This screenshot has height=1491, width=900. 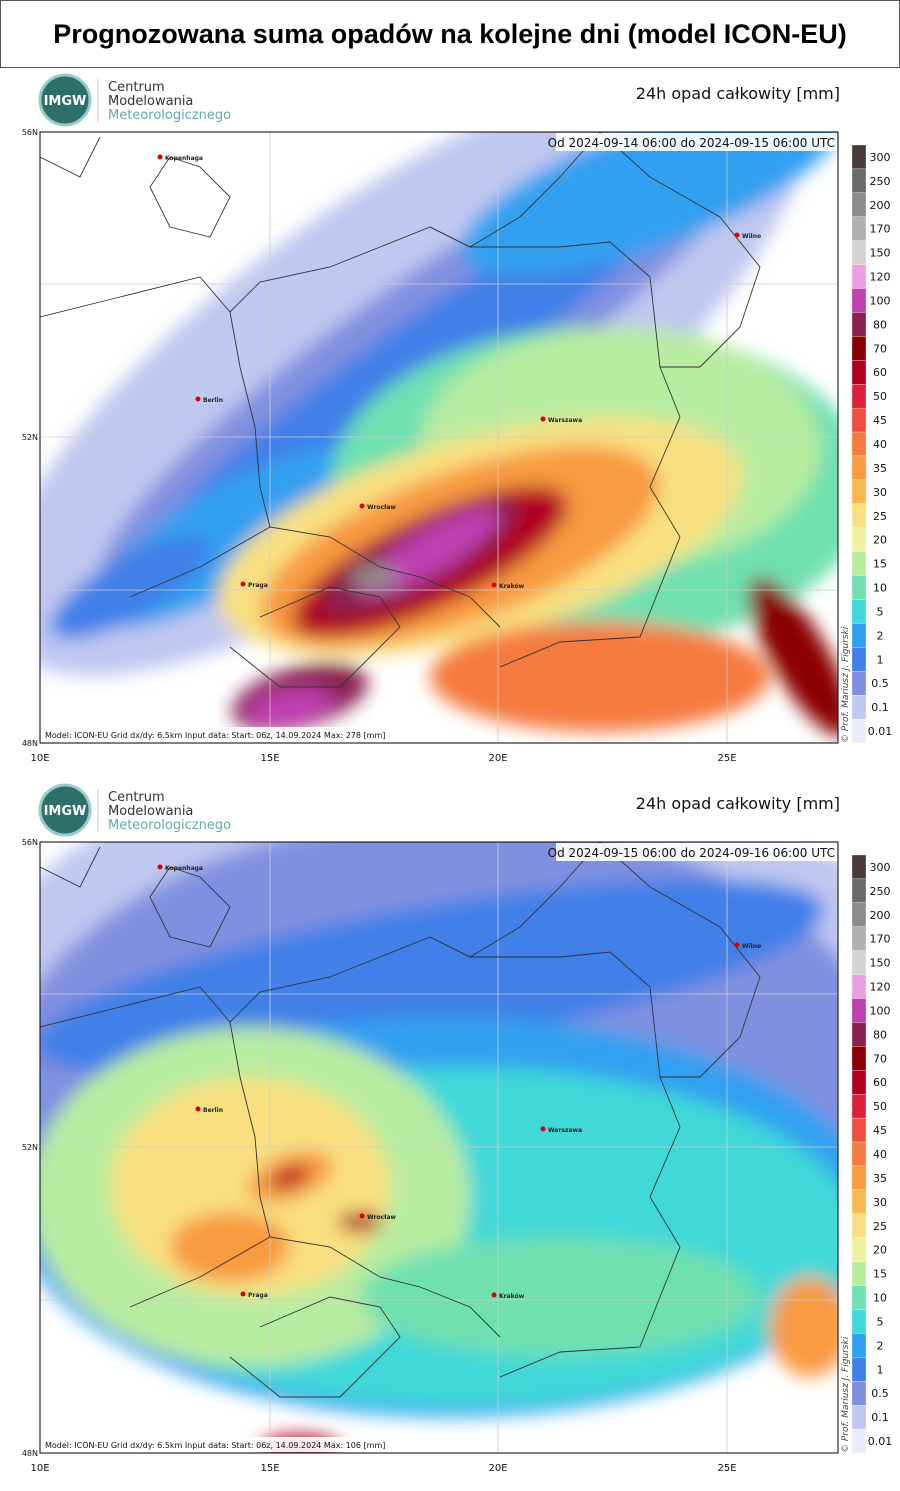 What do you see at coordinates (880, 468) in the screenshot?
I see `legend-label: 35` at bounding box center [880, 468].